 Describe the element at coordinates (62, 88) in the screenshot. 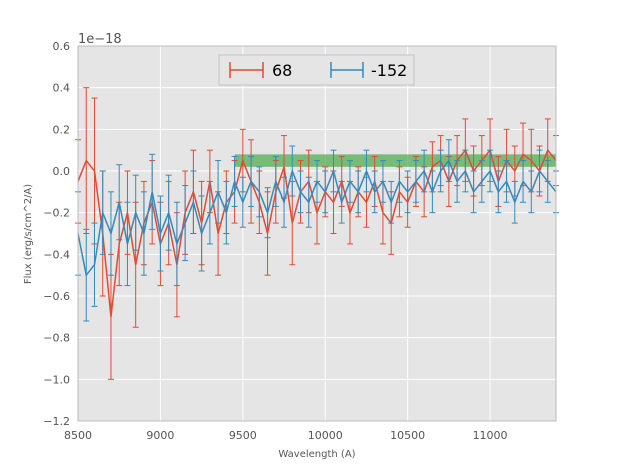

I see `y-tick-label-8: 0.4` at that location.